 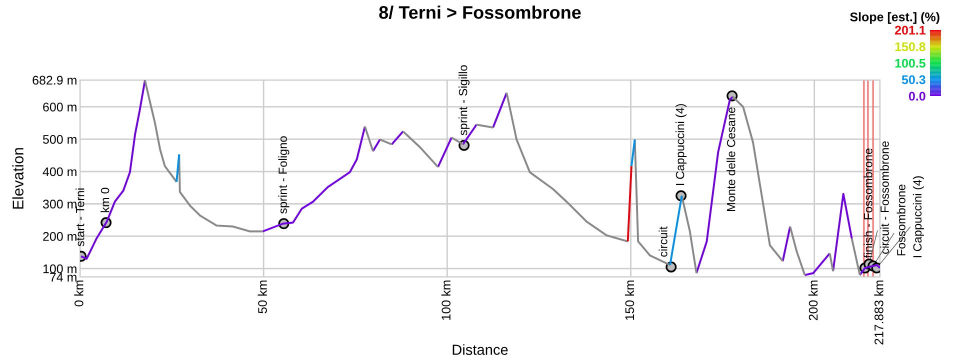 I want to click on x-axis-title: Distance, so click(x=480, y=349).